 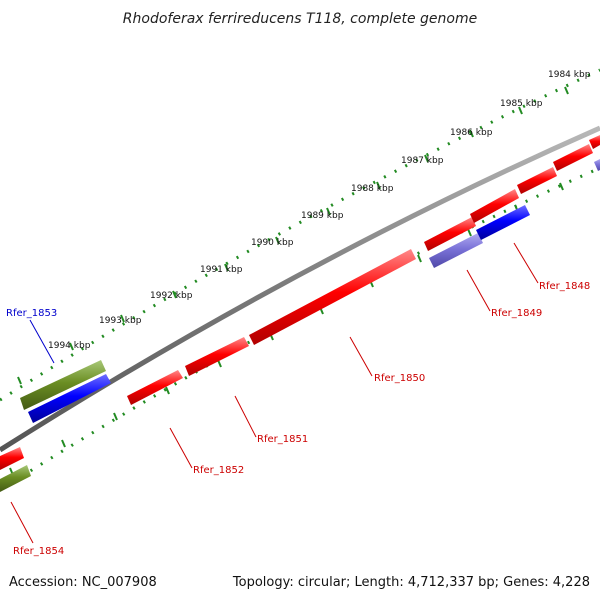 I want to click on gene-label-rfer-1852: Rfer_1852, so click(x=218, y=470).